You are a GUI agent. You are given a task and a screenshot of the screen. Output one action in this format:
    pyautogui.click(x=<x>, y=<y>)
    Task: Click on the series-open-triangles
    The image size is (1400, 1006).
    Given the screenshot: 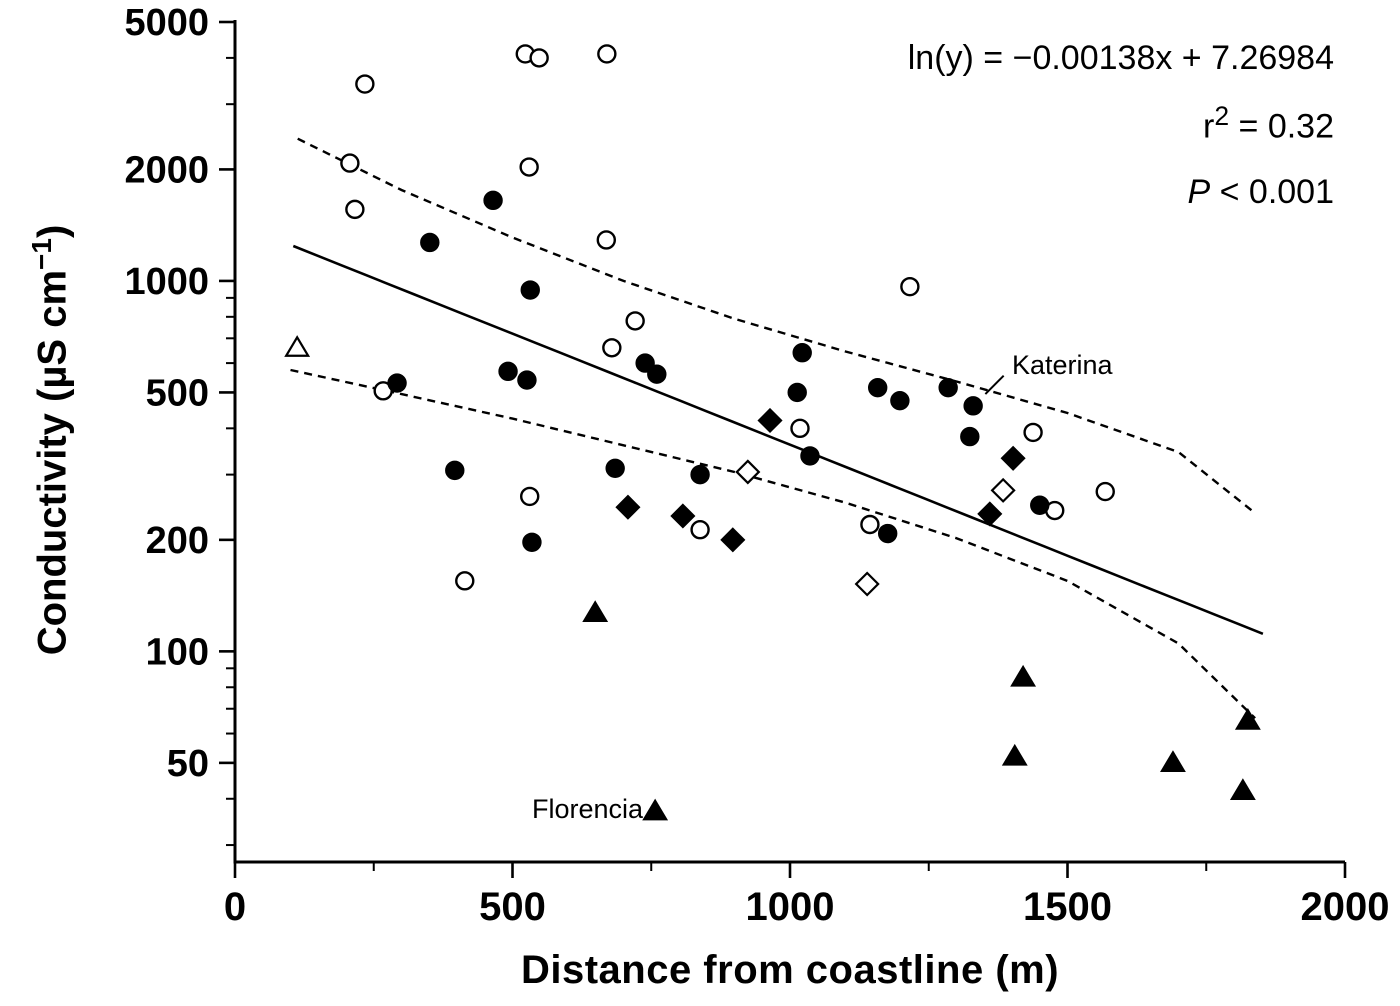 What is the action you would take?
    pyautogui.click(x=297, y=346)
    